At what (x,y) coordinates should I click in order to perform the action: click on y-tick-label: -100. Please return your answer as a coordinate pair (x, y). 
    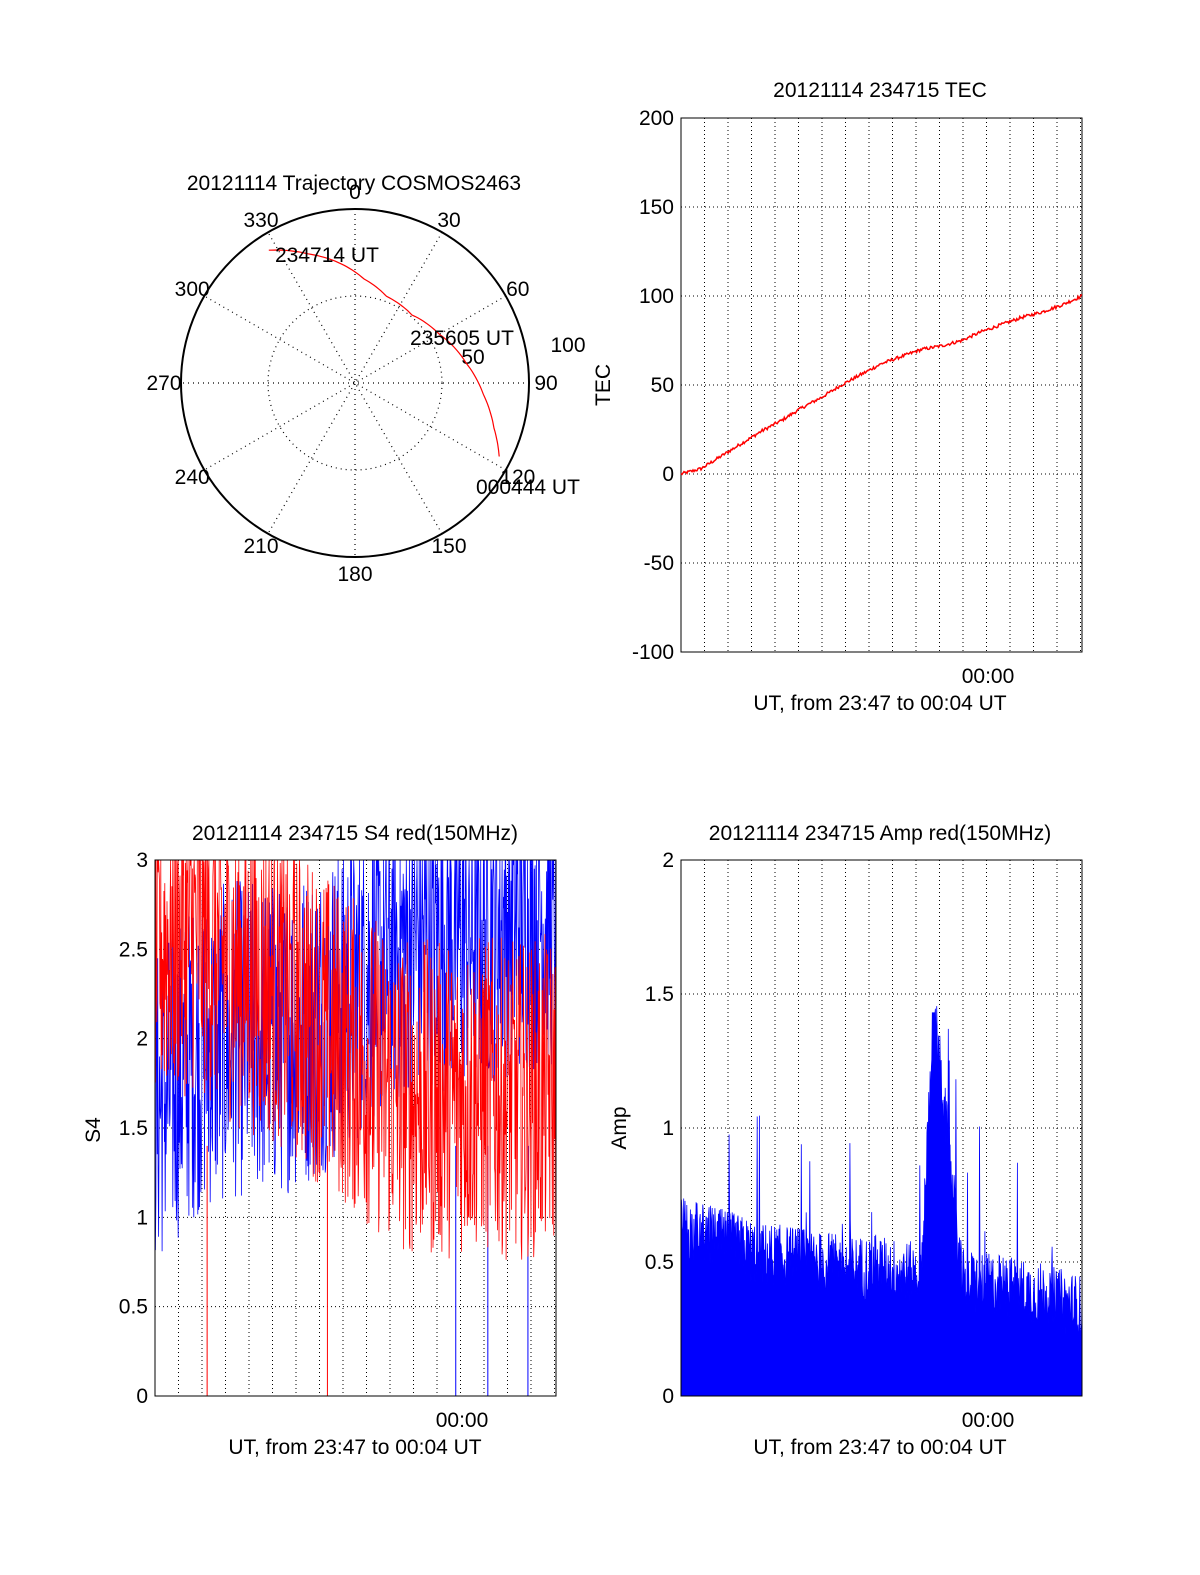
    Looking at the image, I should click on (653, 652).